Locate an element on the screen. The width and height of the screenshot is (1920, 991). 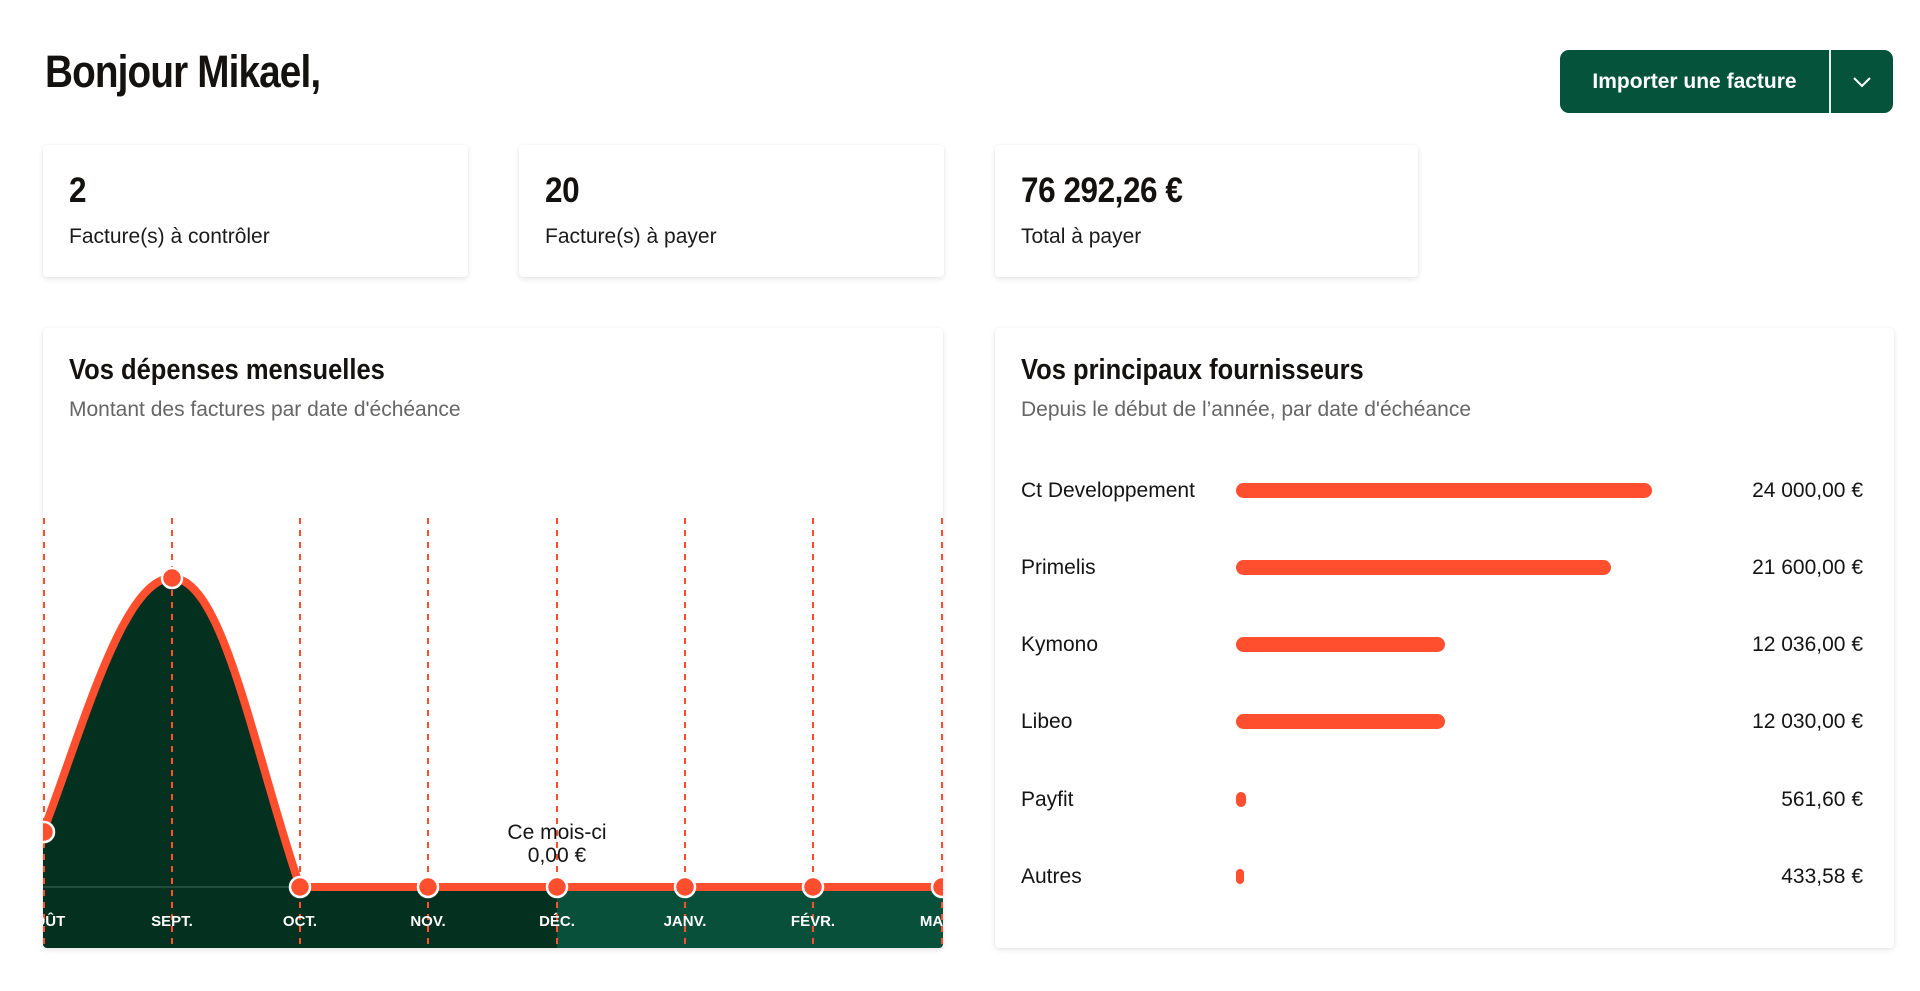
supplier-name: Ct Developpement is located at coordinates (1108, 490).